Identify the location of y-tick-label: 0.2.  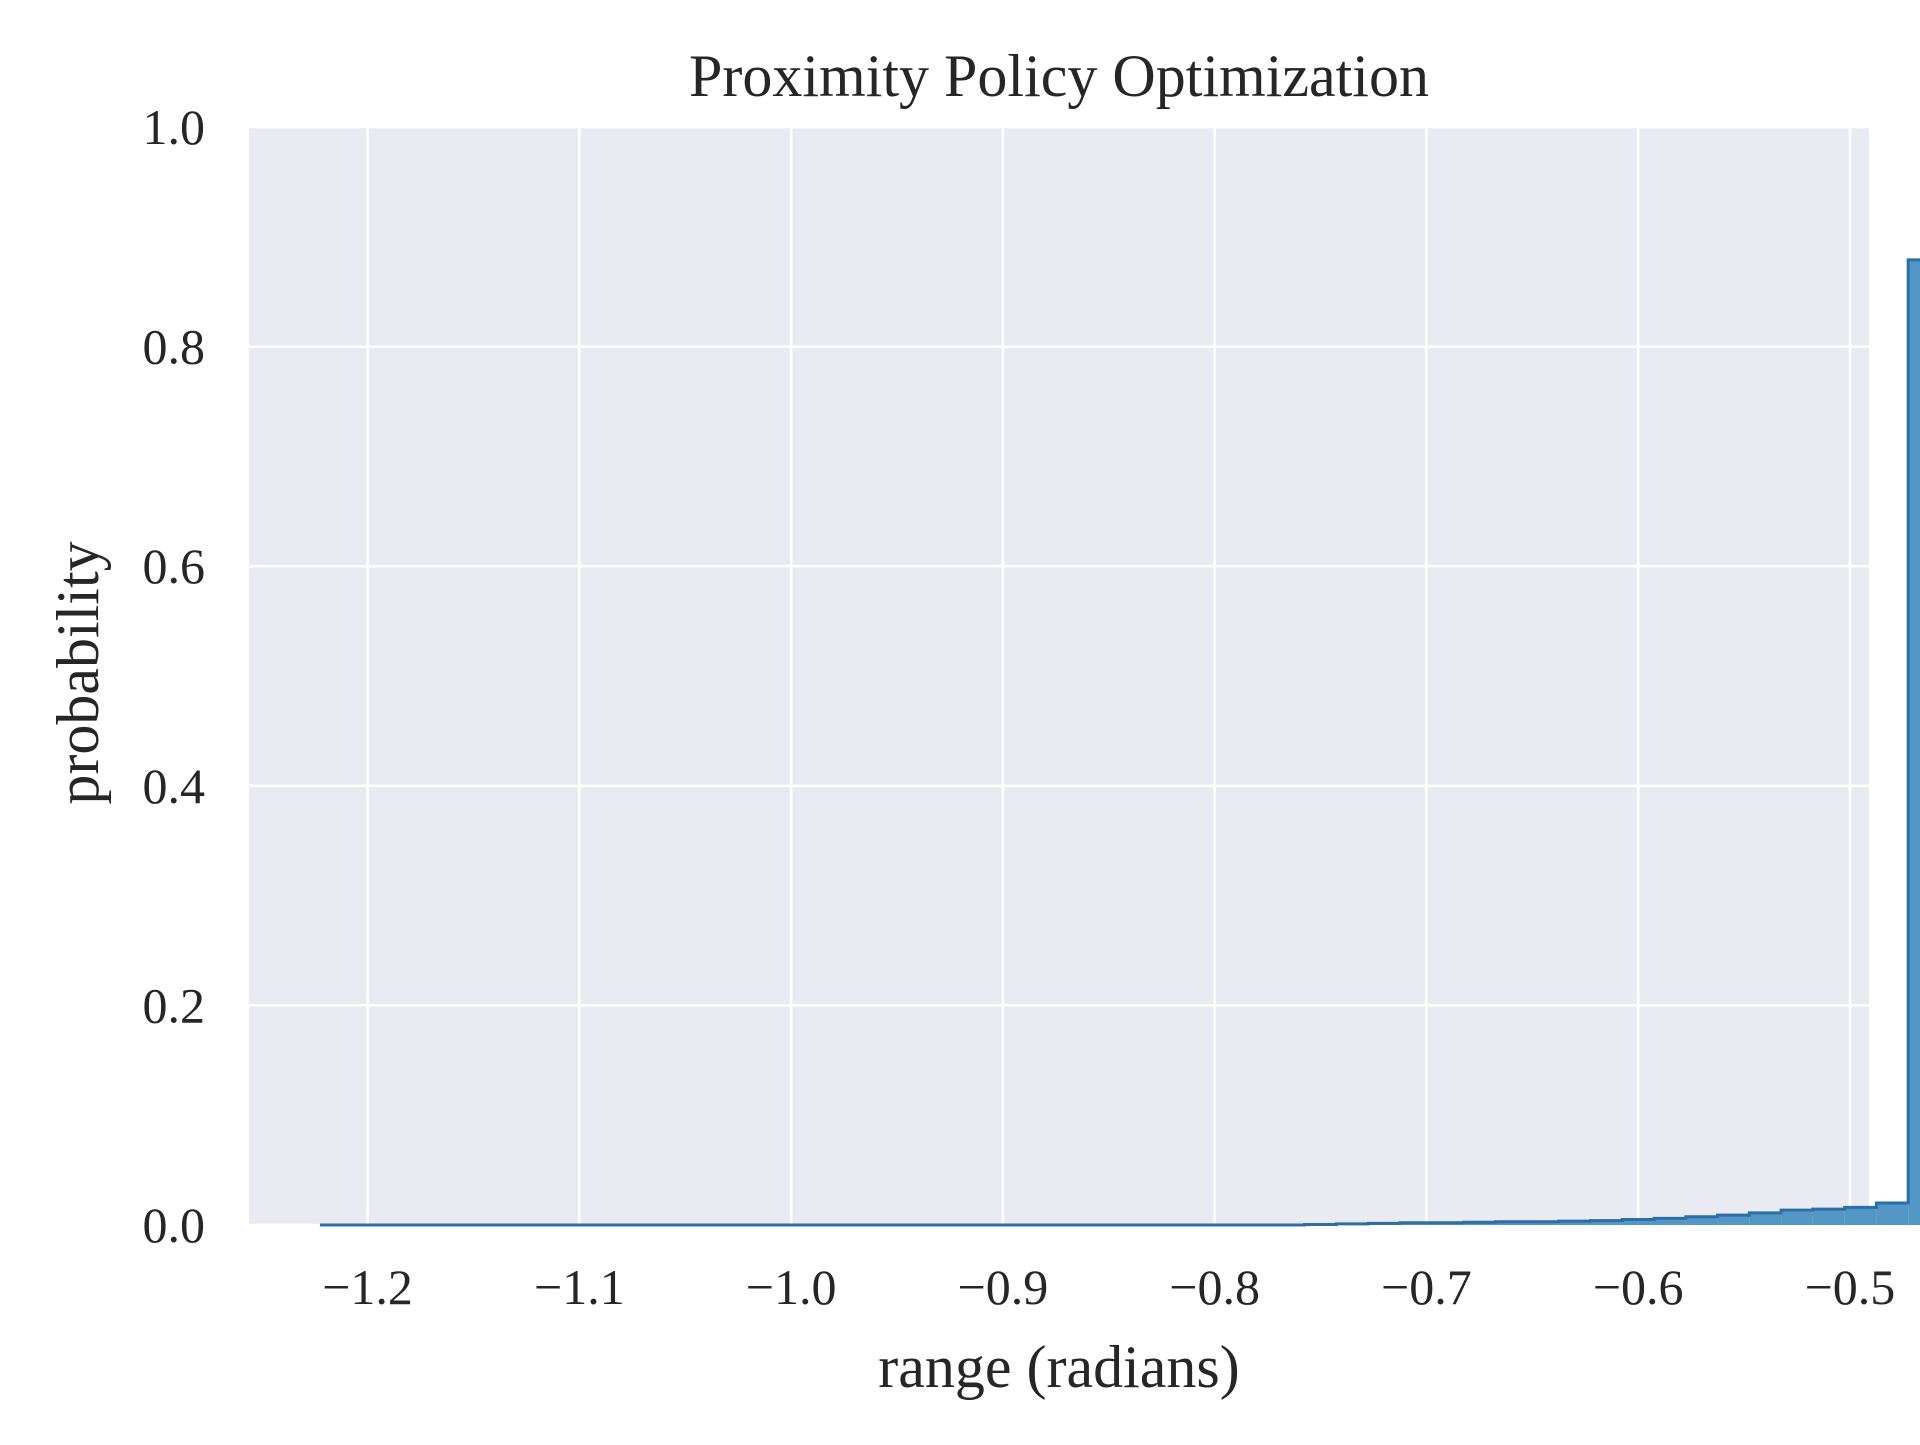
(174, 1005).